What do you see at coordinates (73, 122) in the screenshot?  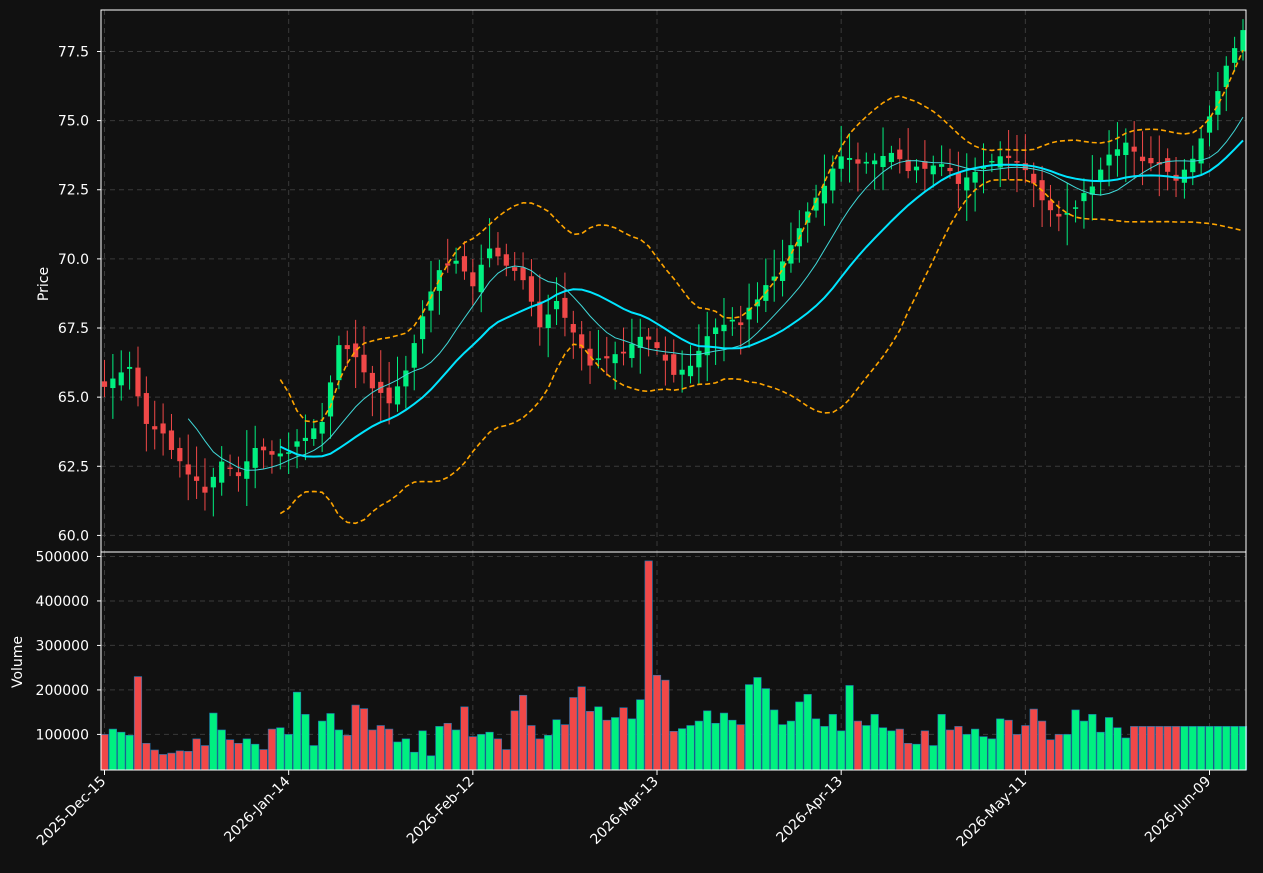 I see `price-tick-label: 75.0` at bounding box center [73, 122].